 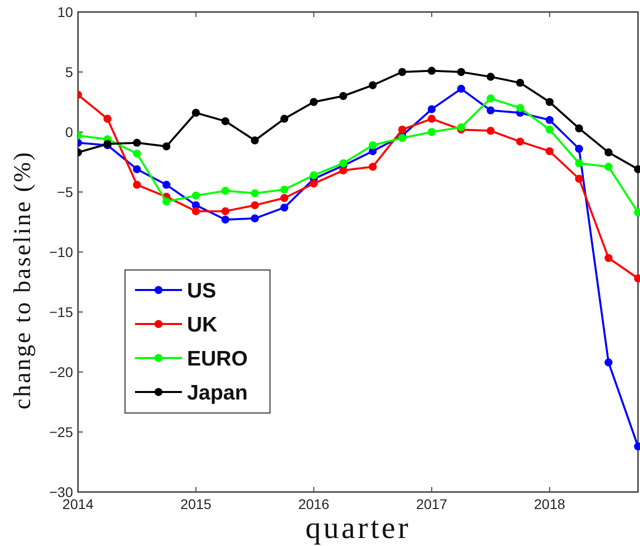 I want to click on legend-label: US, so click(x=201, y=291).